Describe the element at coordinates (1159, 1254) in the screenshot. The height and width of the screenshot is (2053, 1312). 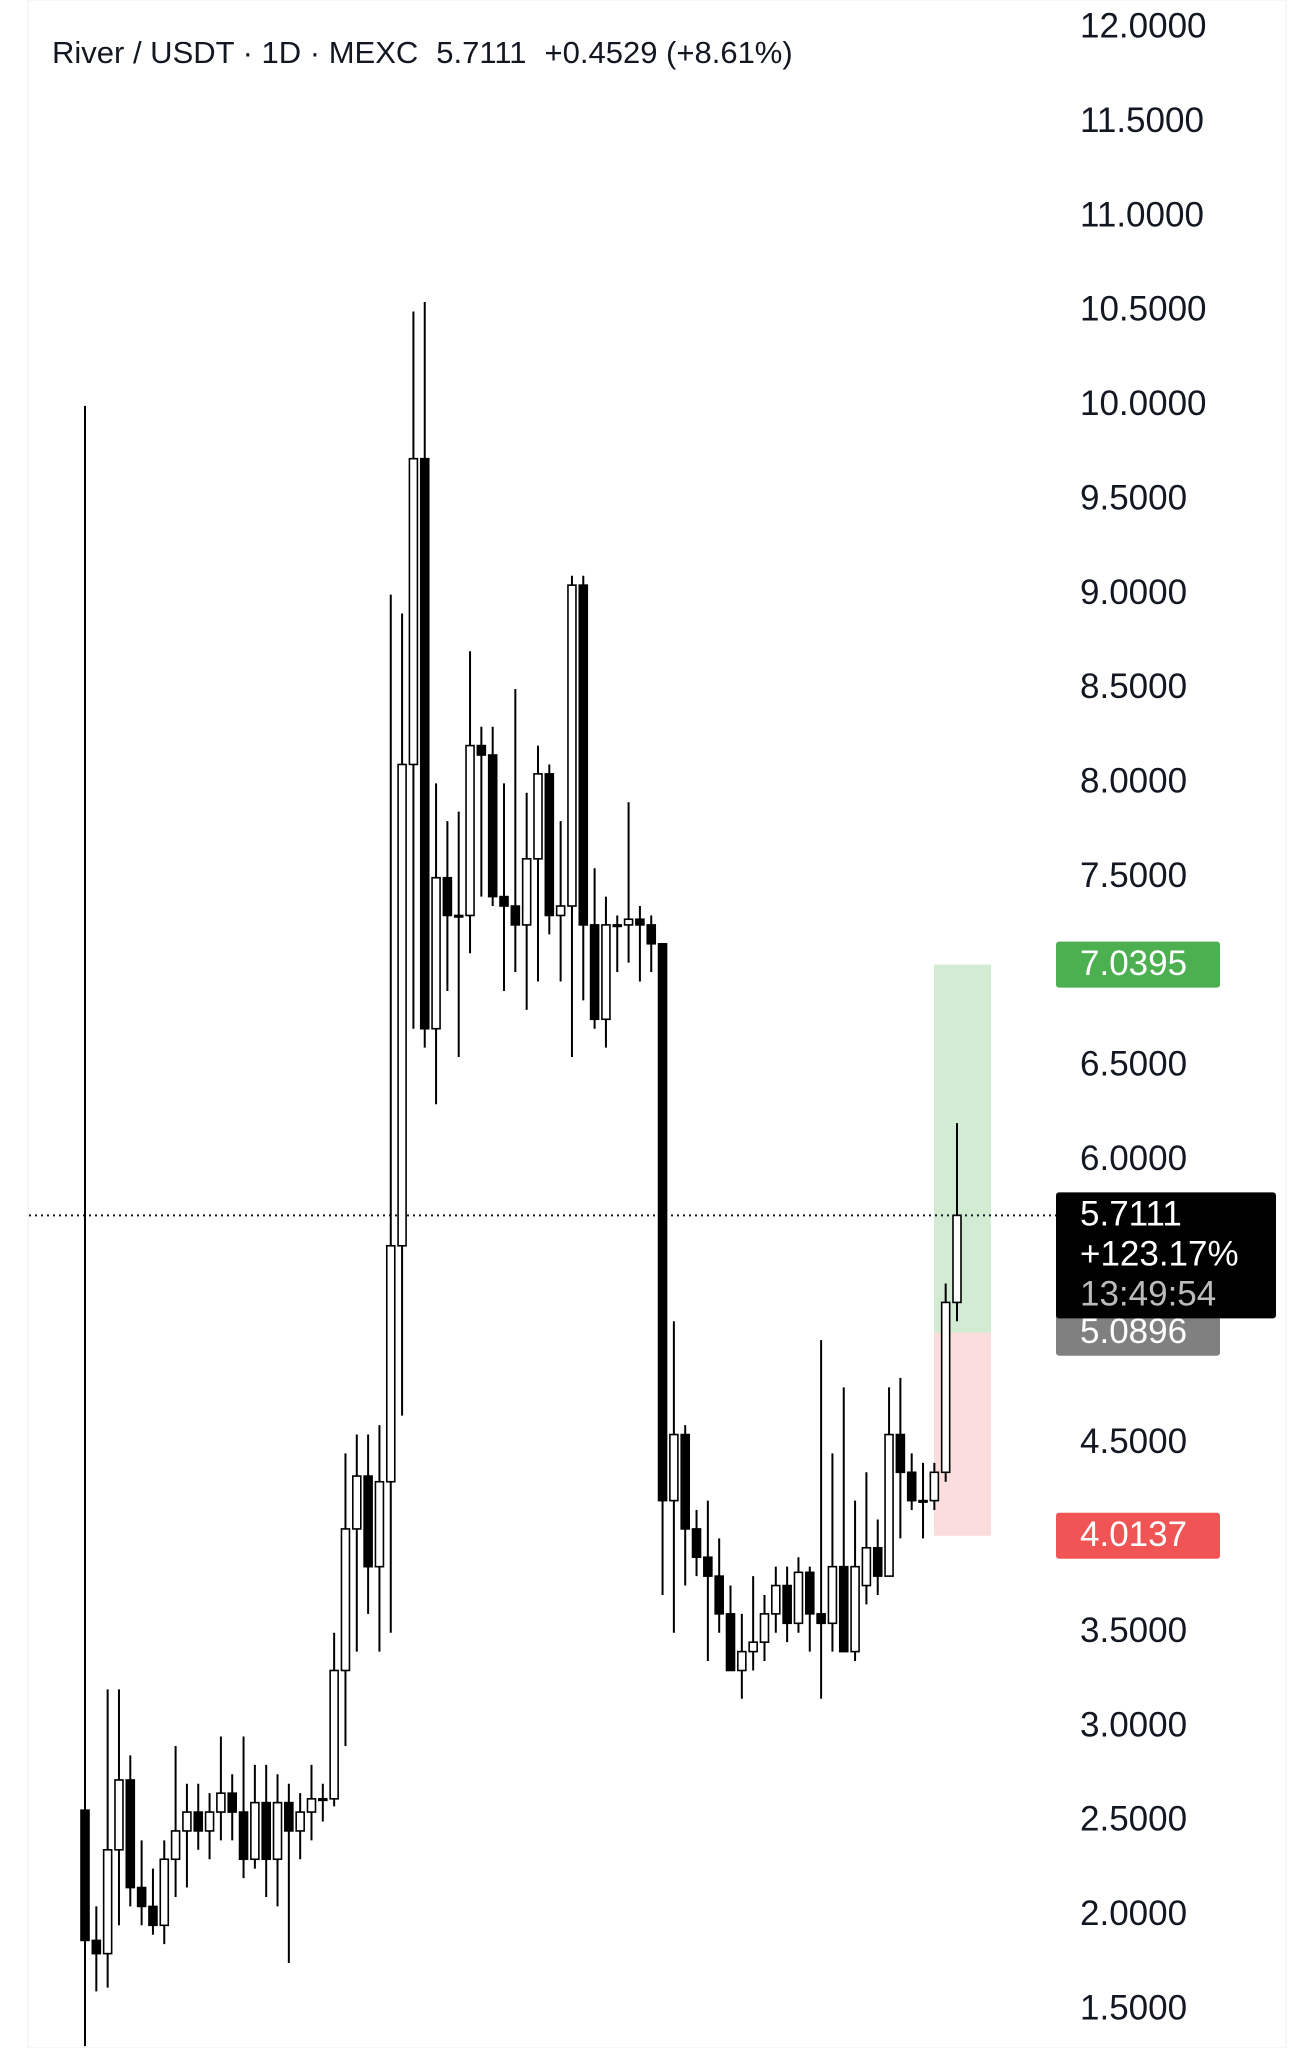
I see `last-change-label: +123.17%` at that location.